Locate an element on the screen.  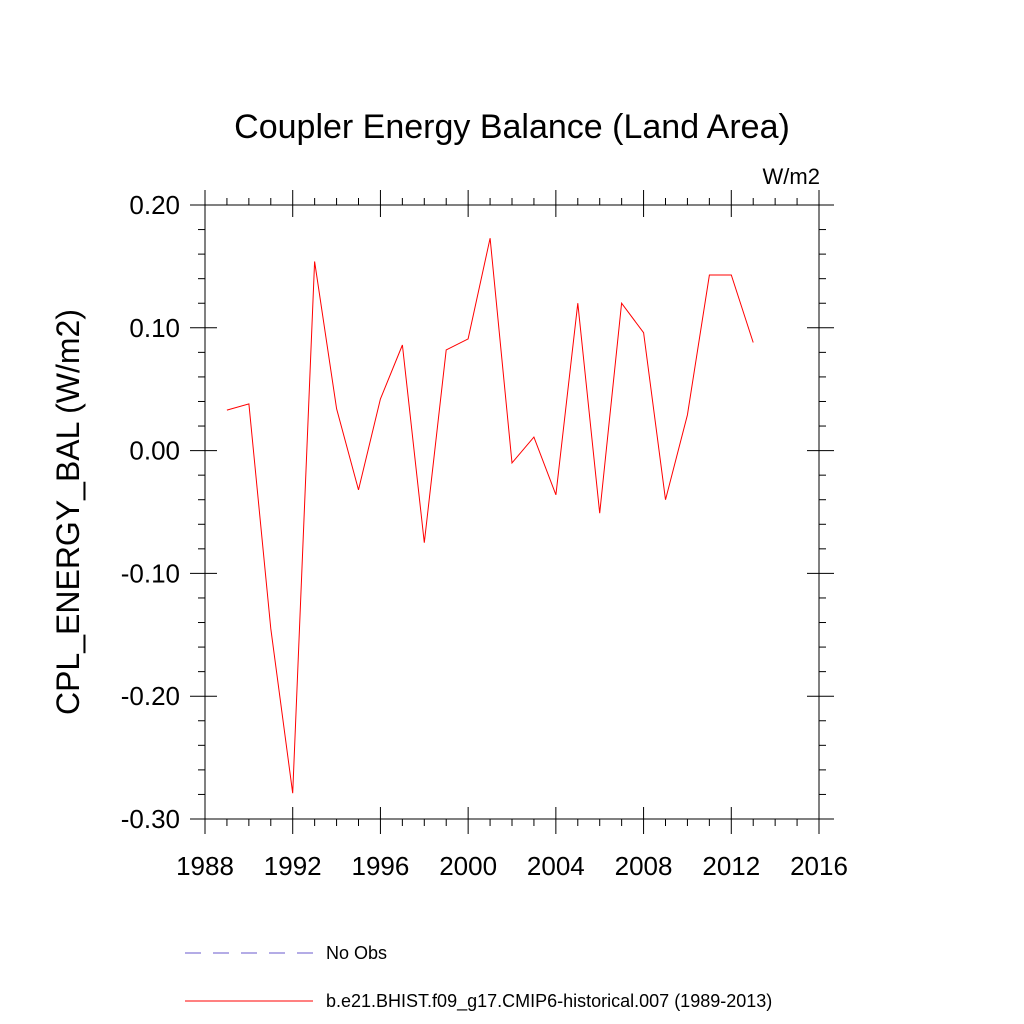
x-tick-label: 1996 is located at coordinates (381, 866).